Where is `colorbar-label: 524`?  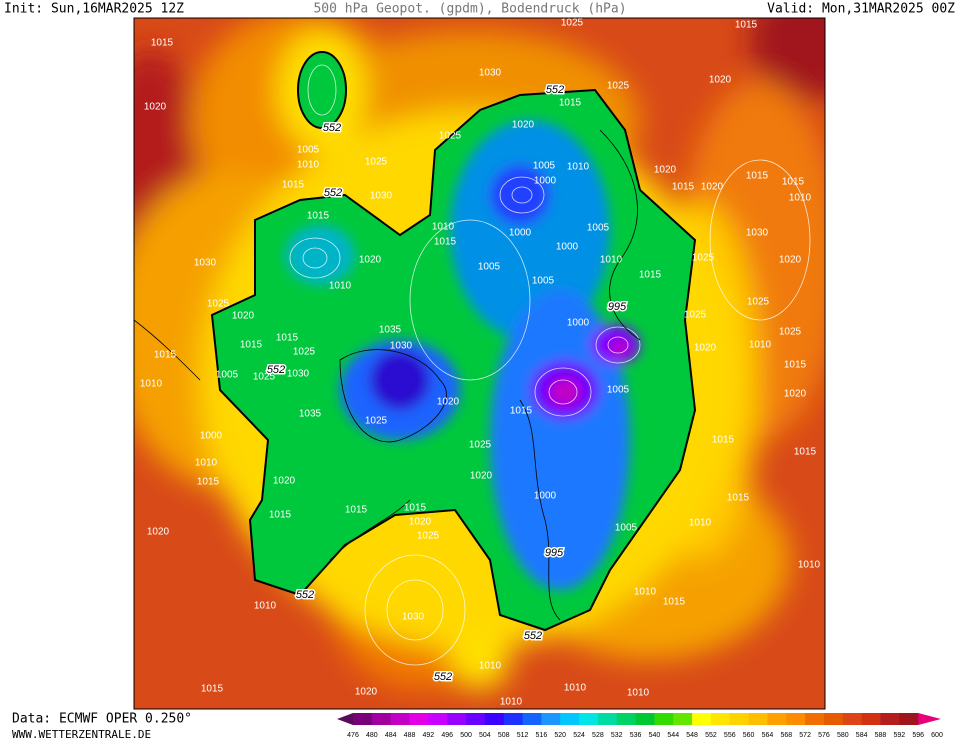 colorbar-label: 524 is located at coordinates (579, 735).